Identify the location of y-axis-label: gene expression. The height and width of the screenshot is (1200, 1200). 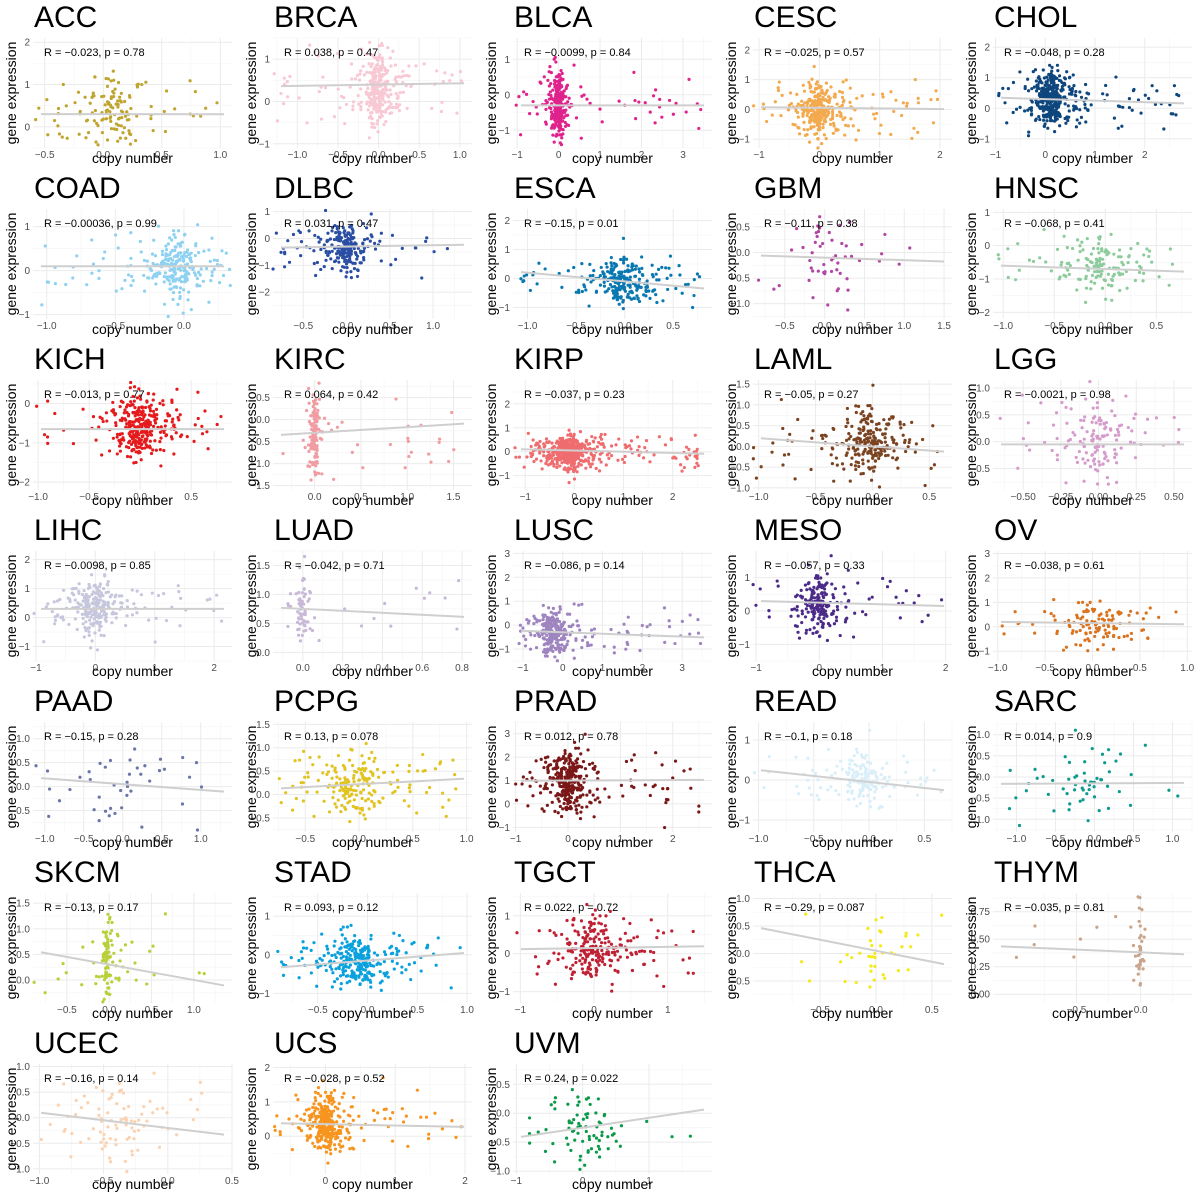
(251, 606).